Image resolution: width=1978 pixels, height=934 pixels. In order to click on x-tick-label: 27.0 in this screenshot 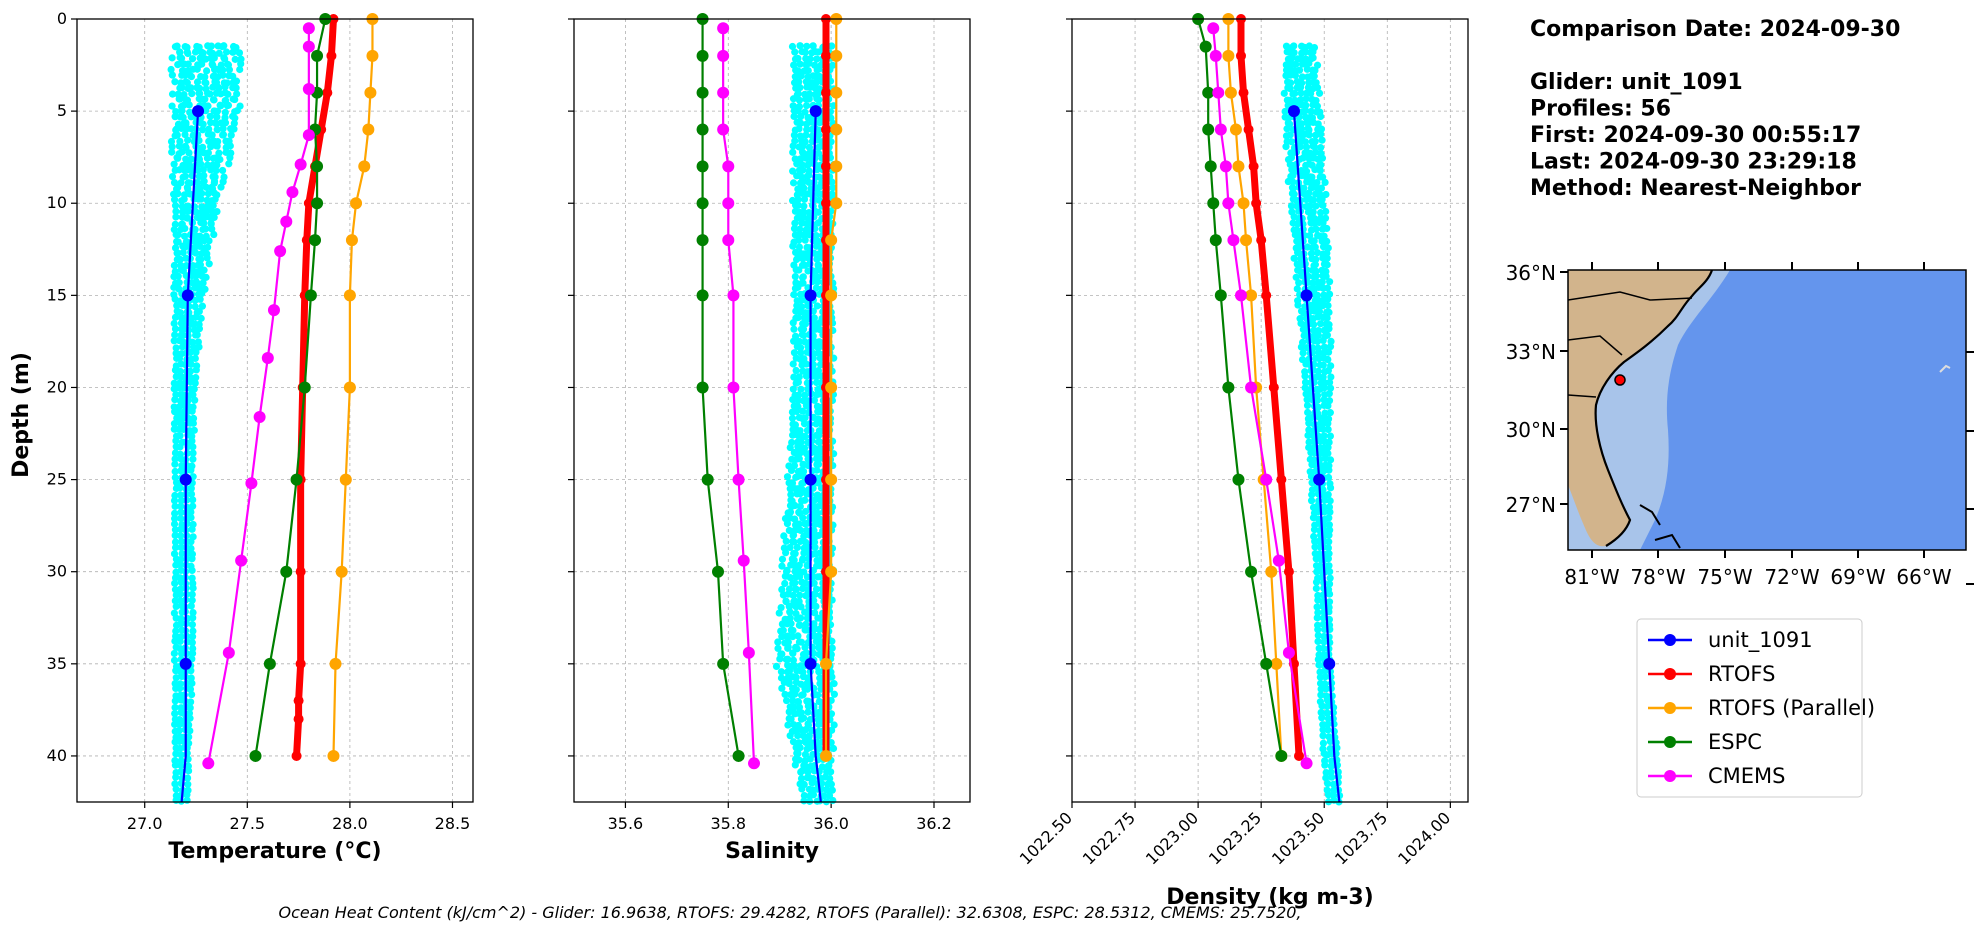, I will do `click(145, 823)`.